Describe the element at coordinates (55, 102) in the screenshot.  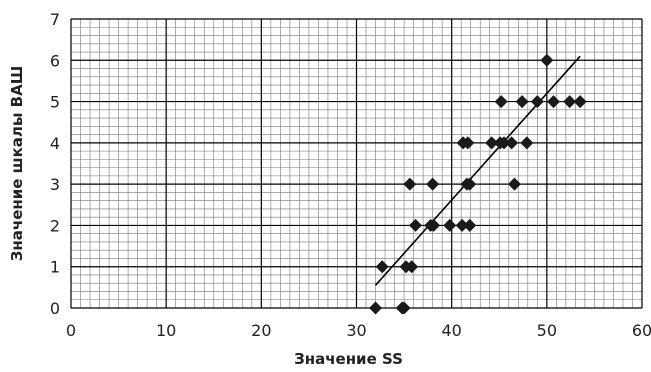
I see `y-tick-label: 5` at that location.